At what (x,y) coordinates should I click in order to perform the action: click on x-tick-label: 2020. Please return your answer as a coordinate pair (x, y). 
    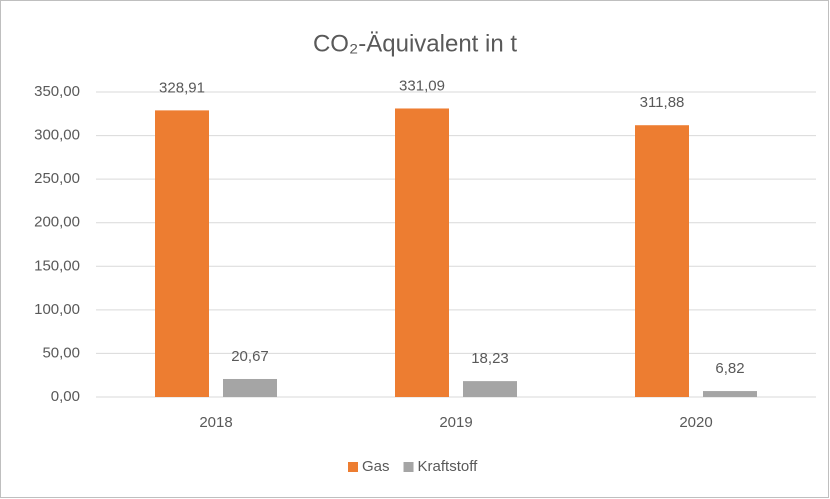
    Looking at the image, I should click on (695, 422).